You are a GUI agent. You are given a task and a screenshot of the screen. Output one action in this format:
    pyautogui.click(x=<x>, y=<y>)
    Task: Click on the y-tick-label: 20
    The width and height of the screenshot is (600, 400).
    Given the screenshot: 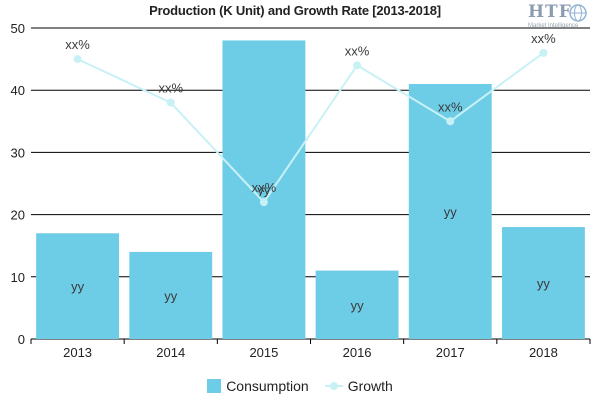 What is the action you would take?
    pyautogui.click(x=18, y=215)
    